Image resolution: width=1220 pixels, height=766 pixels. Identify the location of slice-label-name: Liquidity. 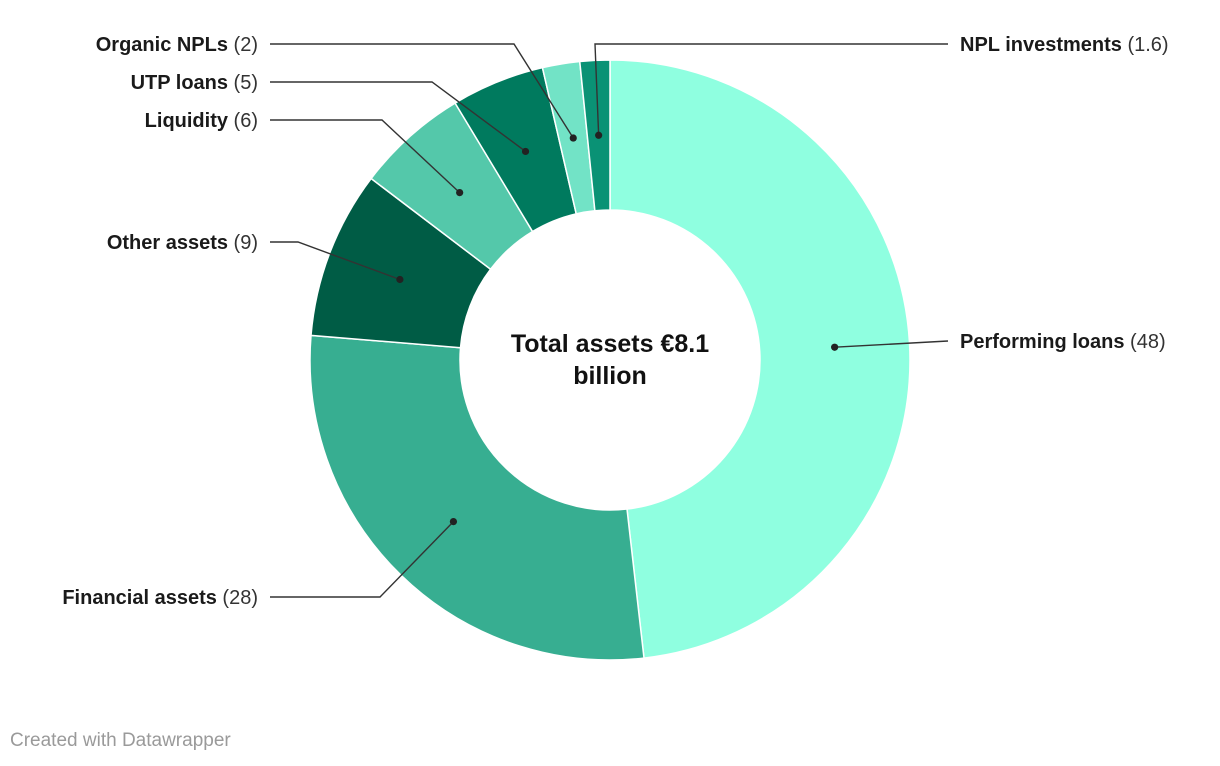
(187, 121).